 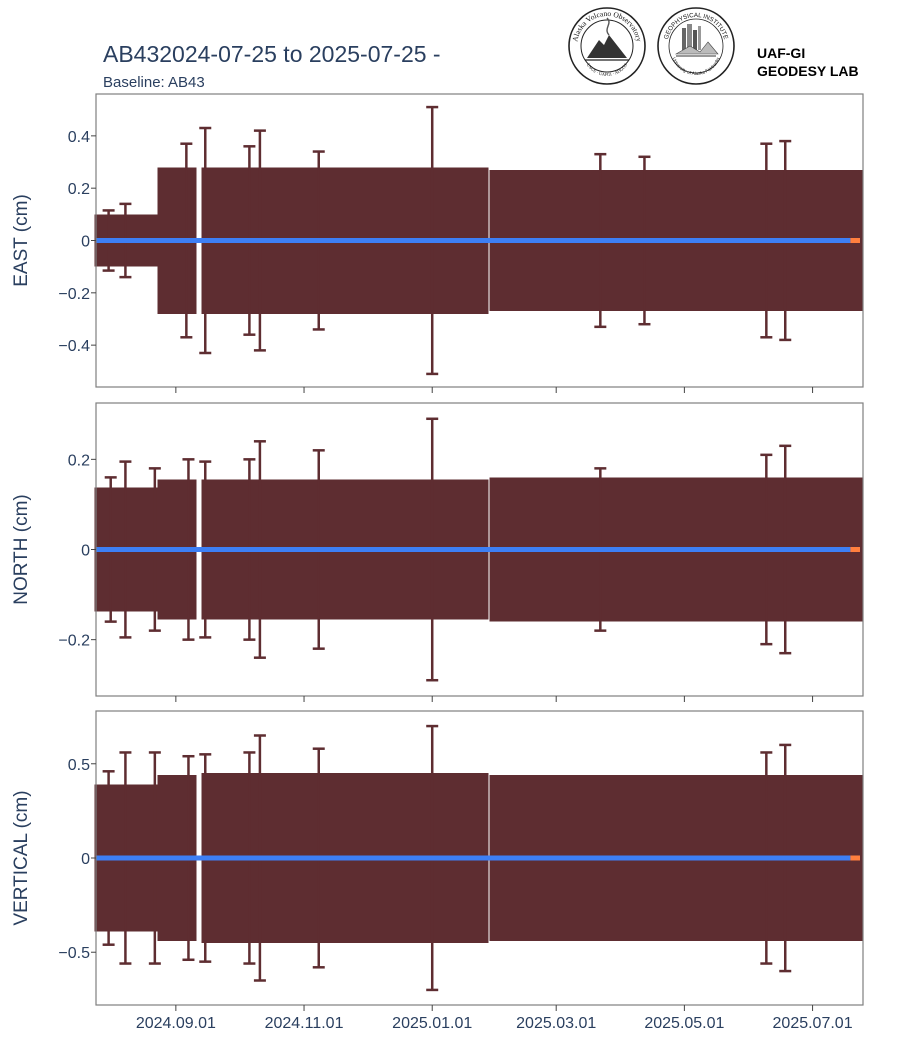 What do you see at coordinates (272, 54) in the screenshot?
I see `page-title: AB432024-07-25 to 2025-07-25 -` at bounding box center [272, 54].